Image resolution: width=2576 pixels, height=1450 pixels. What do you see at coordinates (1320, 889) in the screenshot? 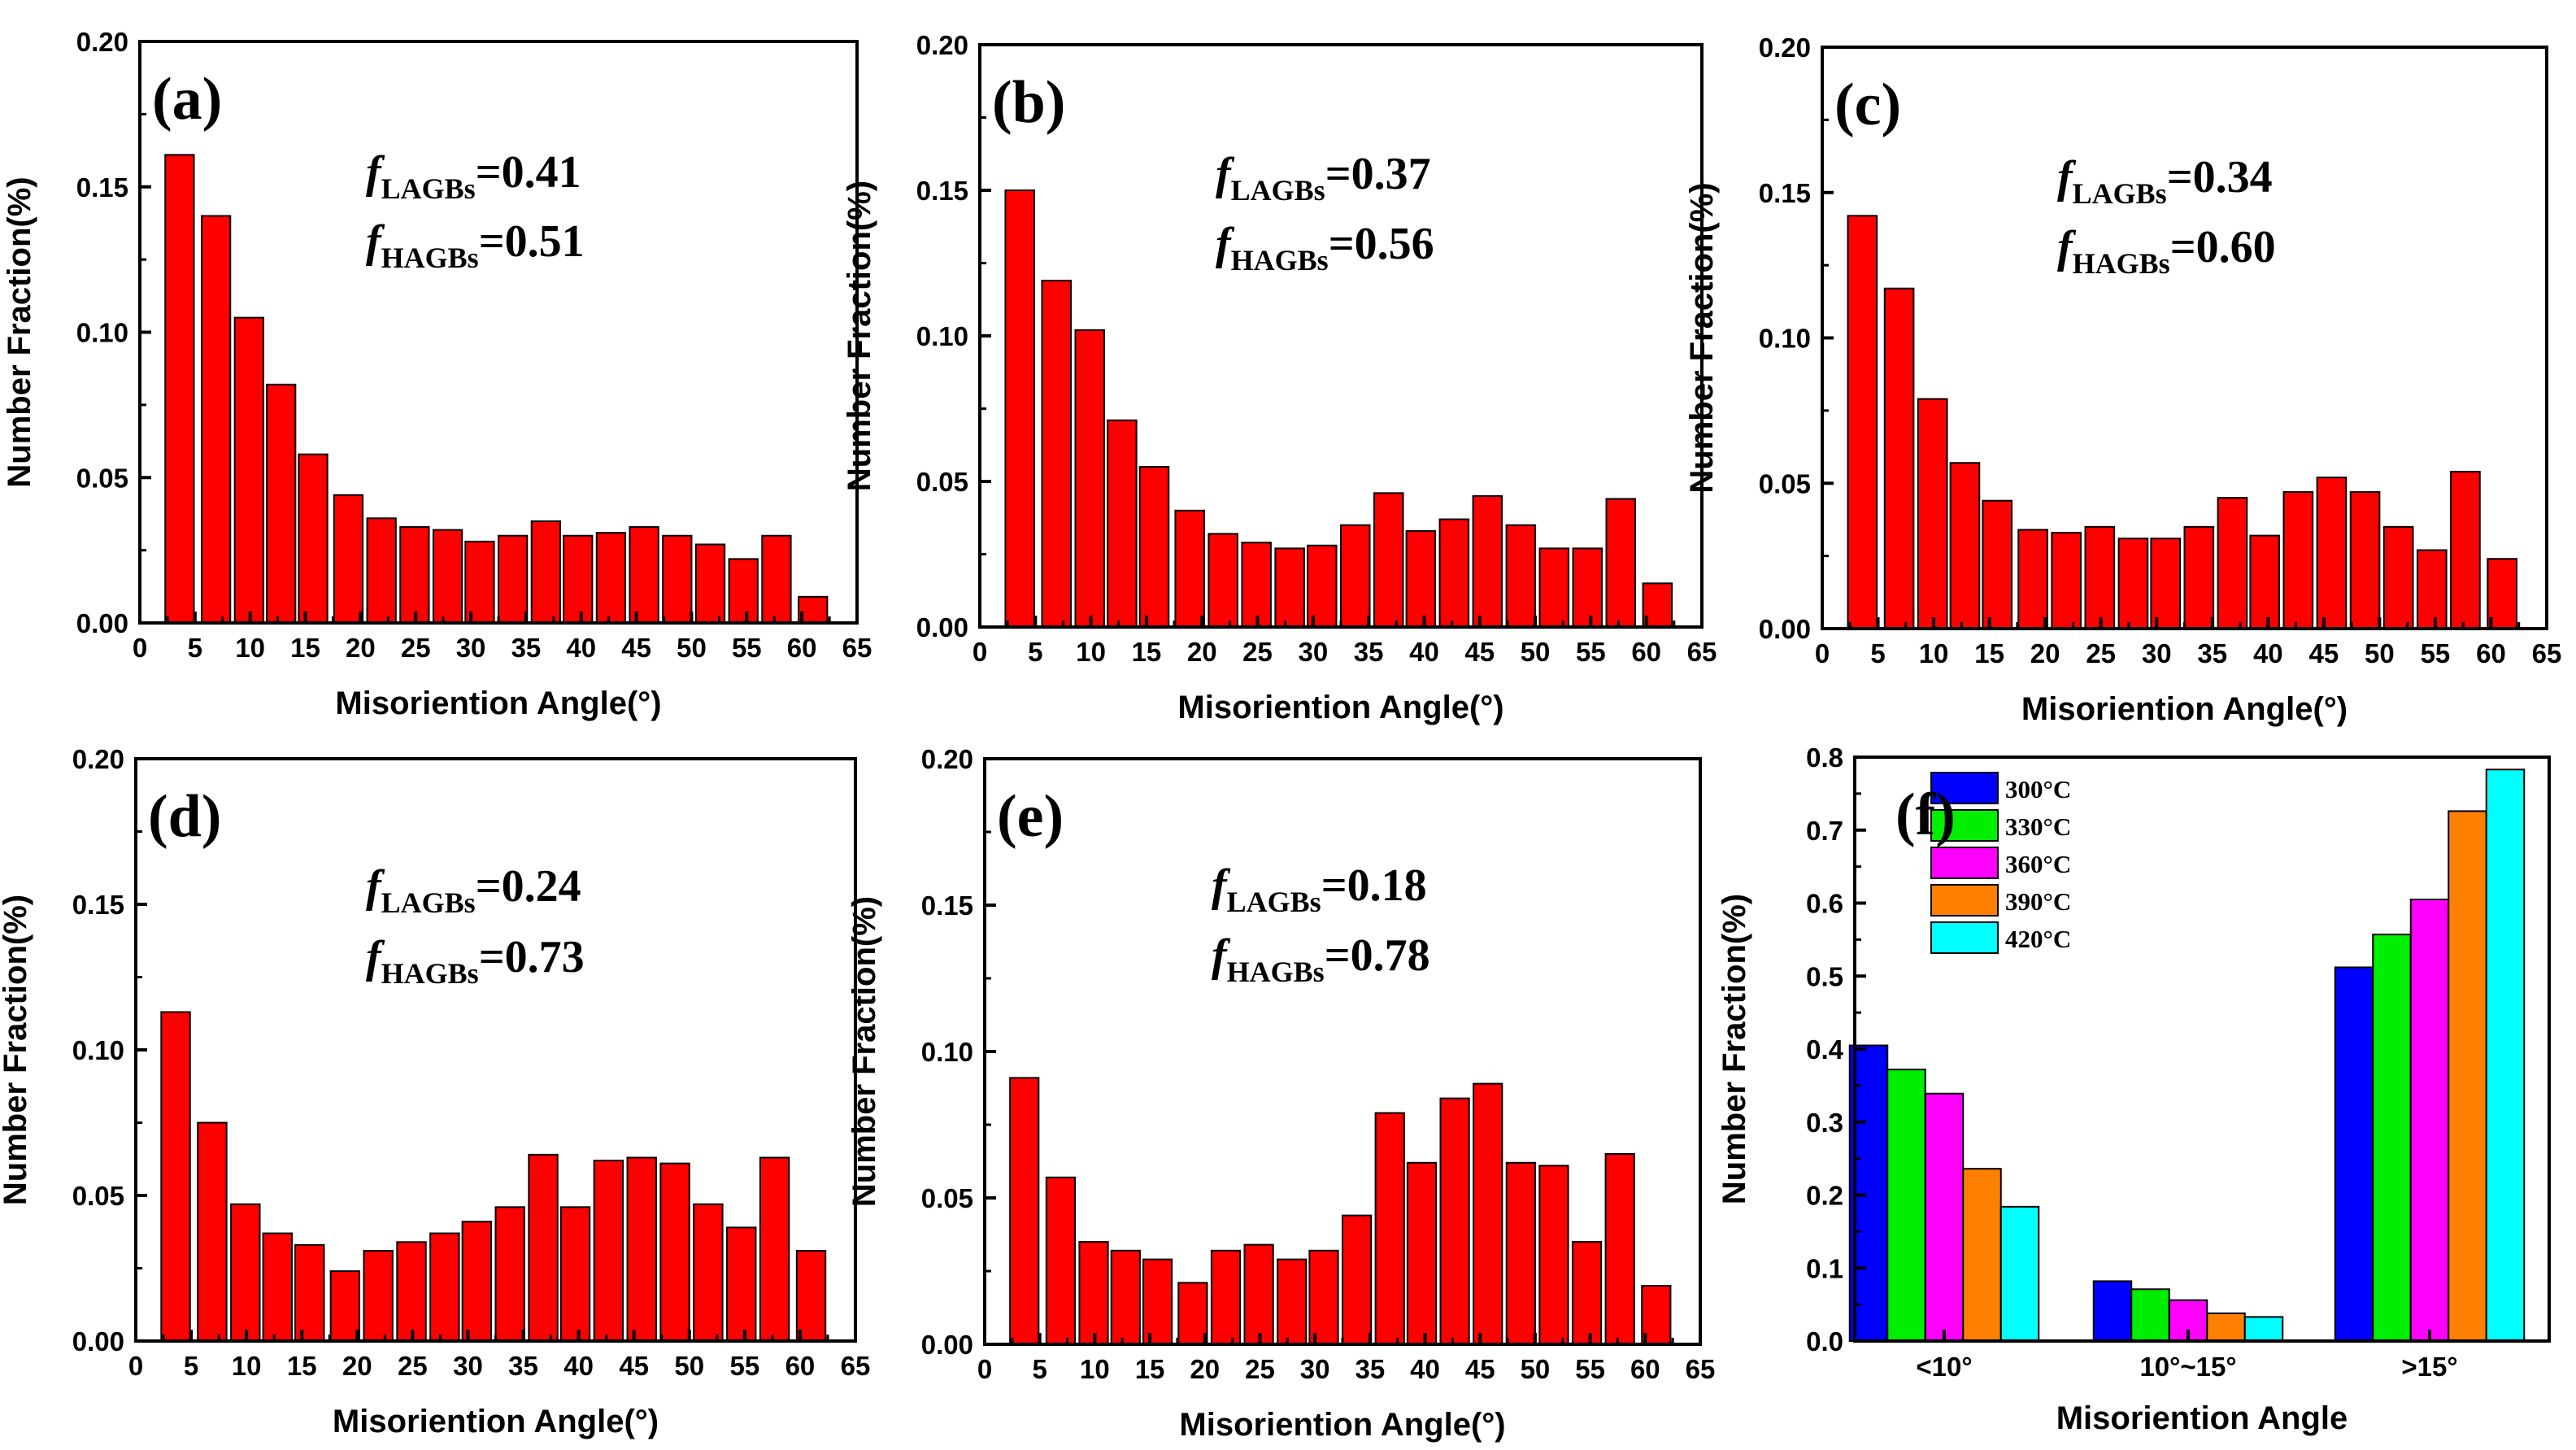
I see `lagb-fraction-label: fLAGBs=0.18` at bounding box center [1320, 889].